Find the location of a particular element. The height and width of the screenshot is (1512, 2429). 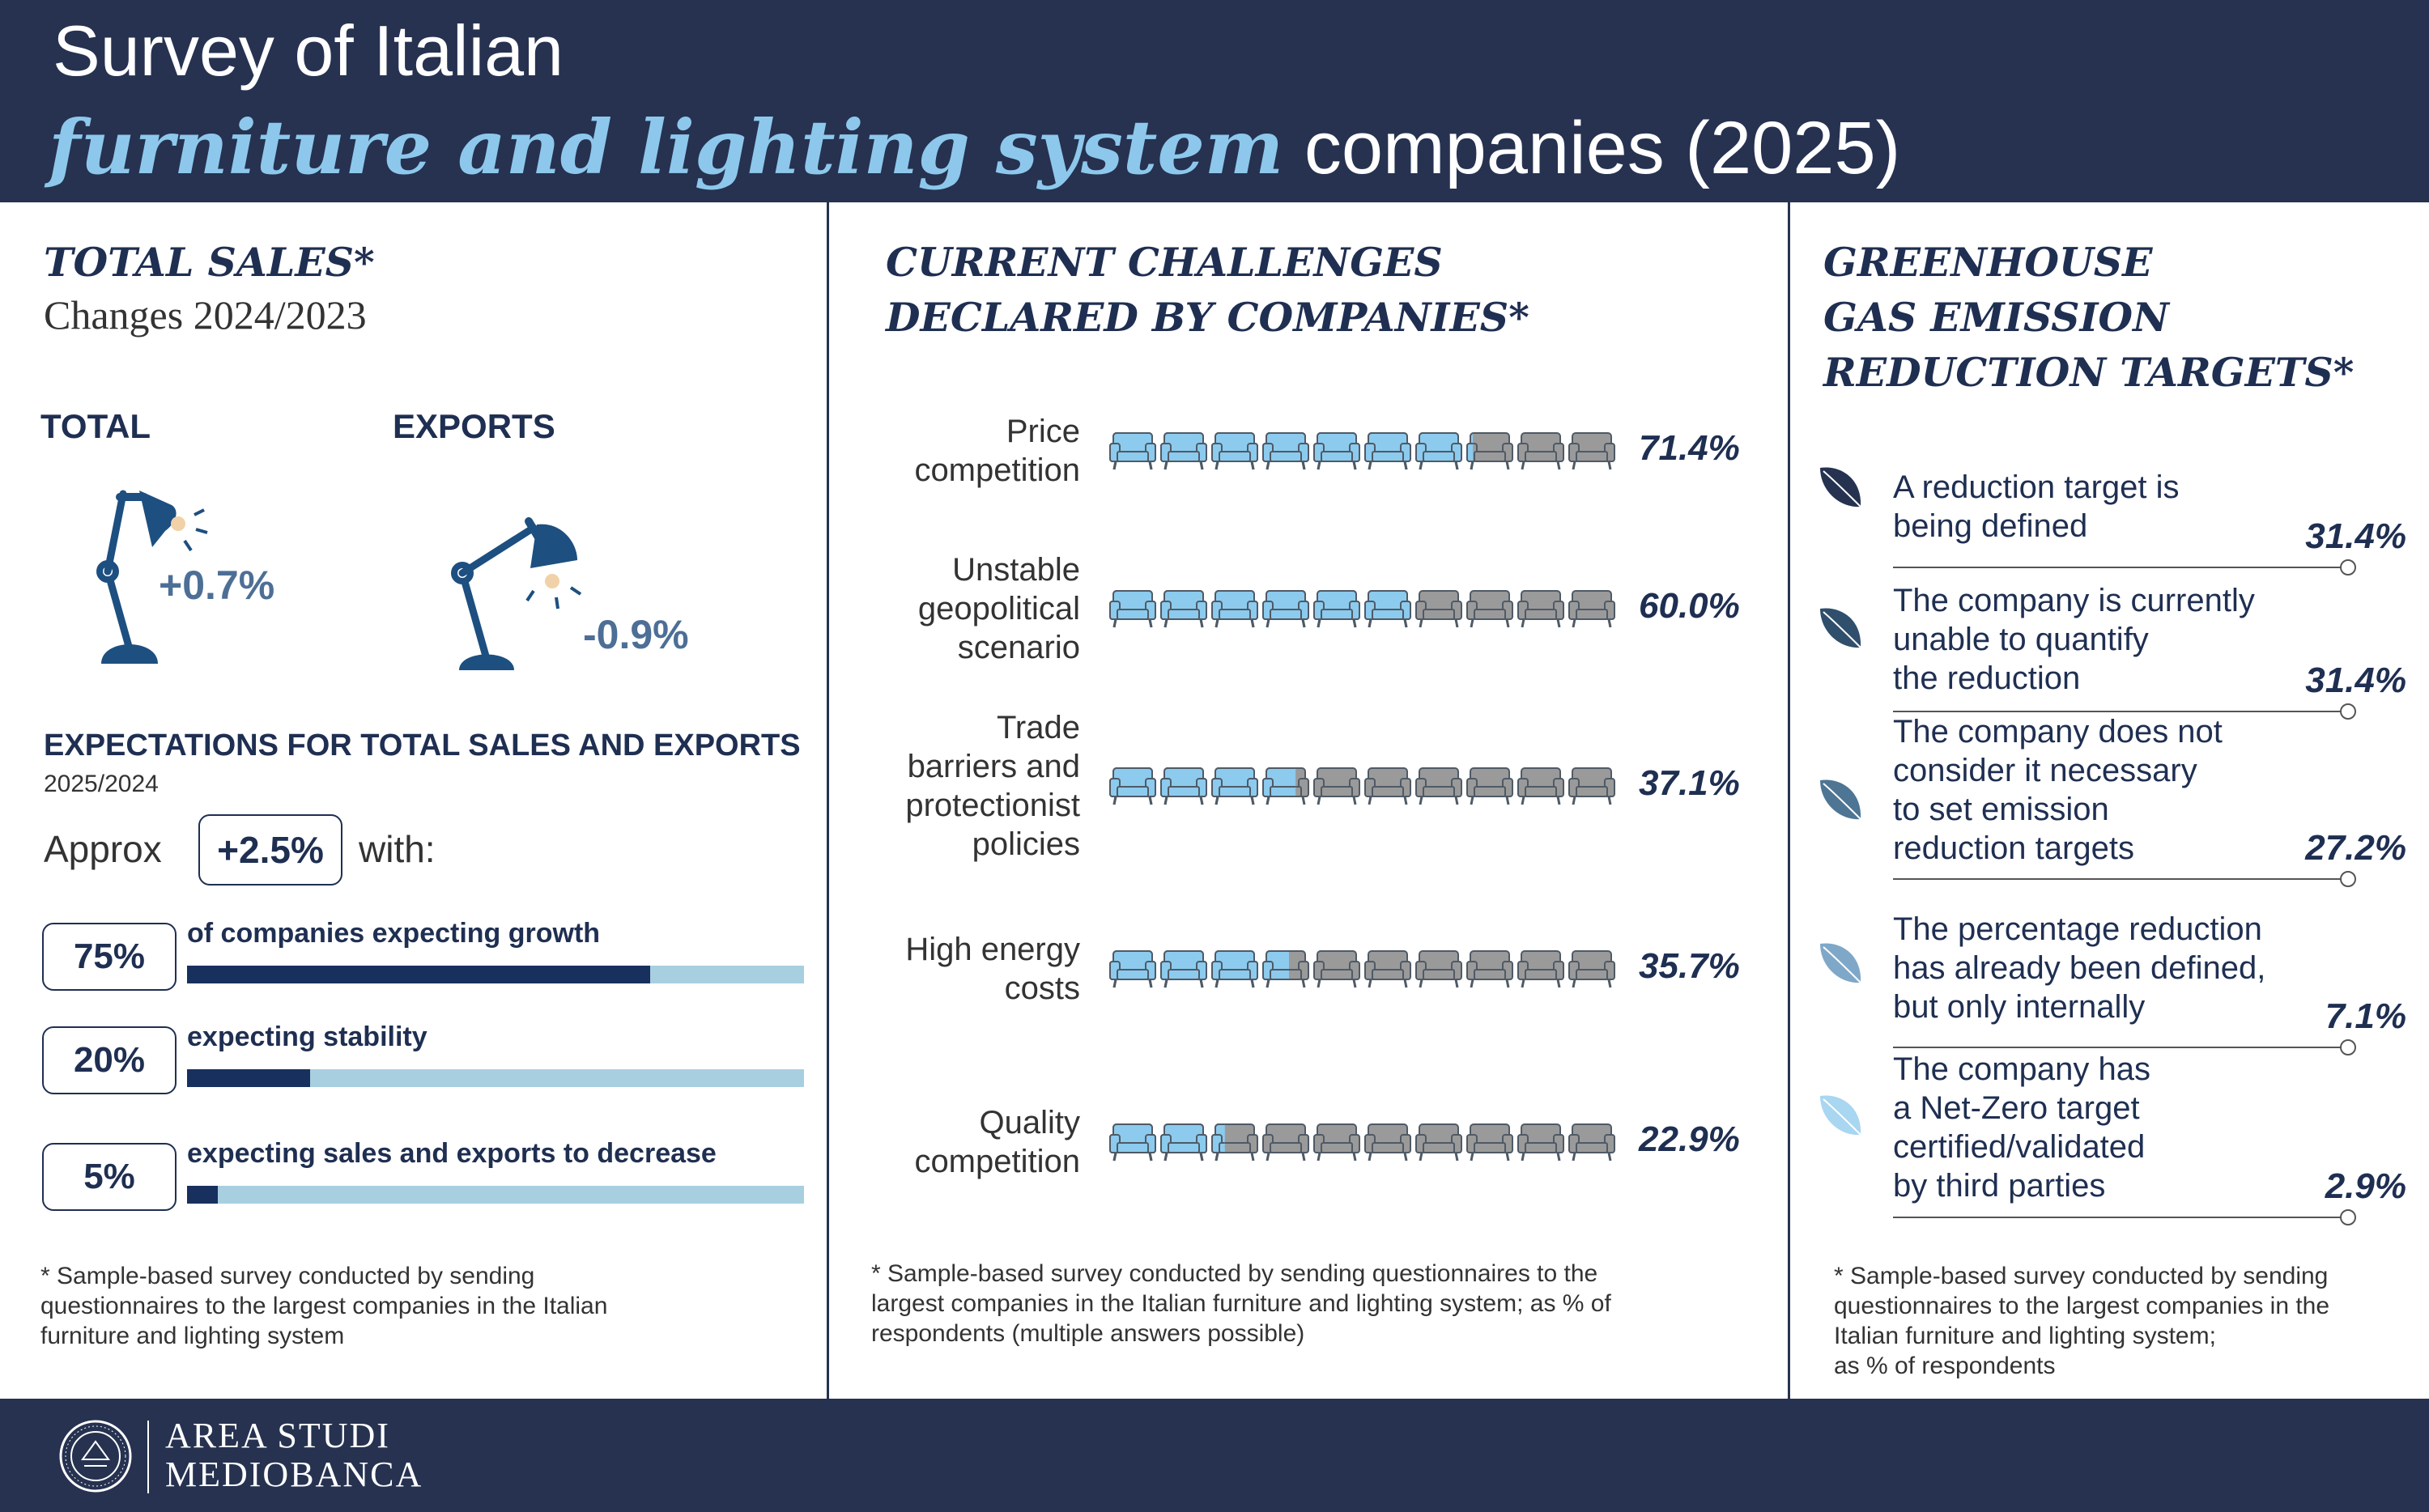

challenge-value: 37.1% is located at coordinates (1689, 783).